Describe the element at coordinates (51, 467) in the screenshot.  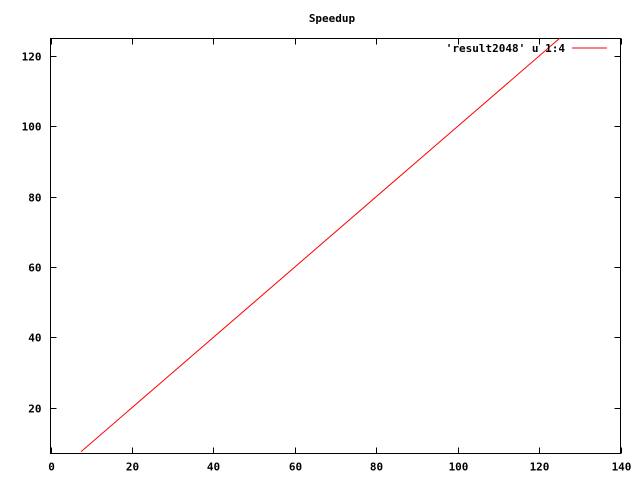
I see `x-tick-label: 0` at that location.